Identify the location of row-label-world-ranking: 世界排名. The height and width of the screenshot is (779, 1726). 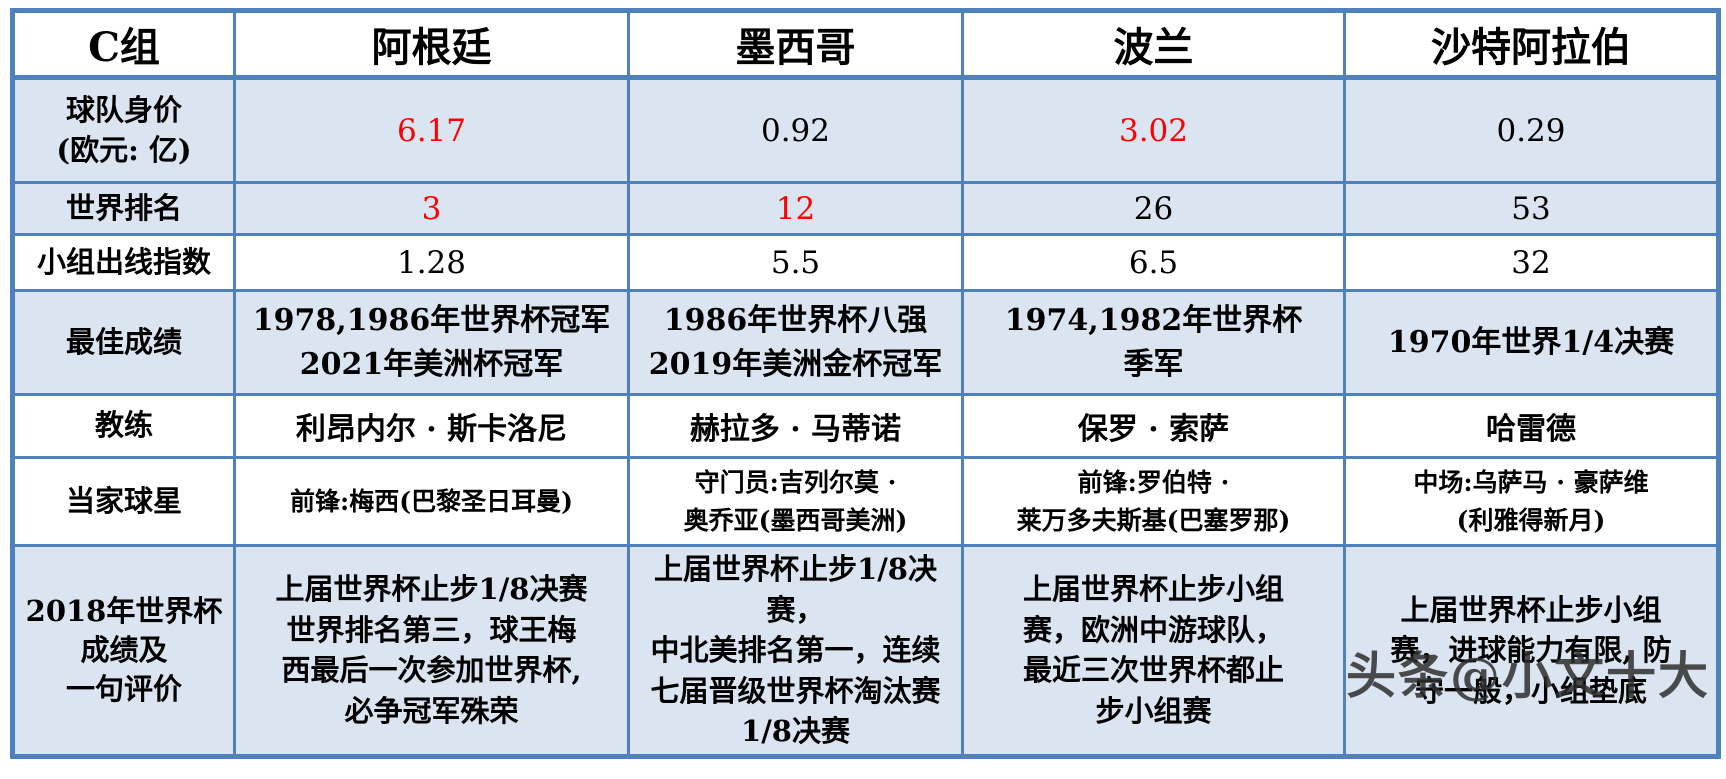
(123, 208).